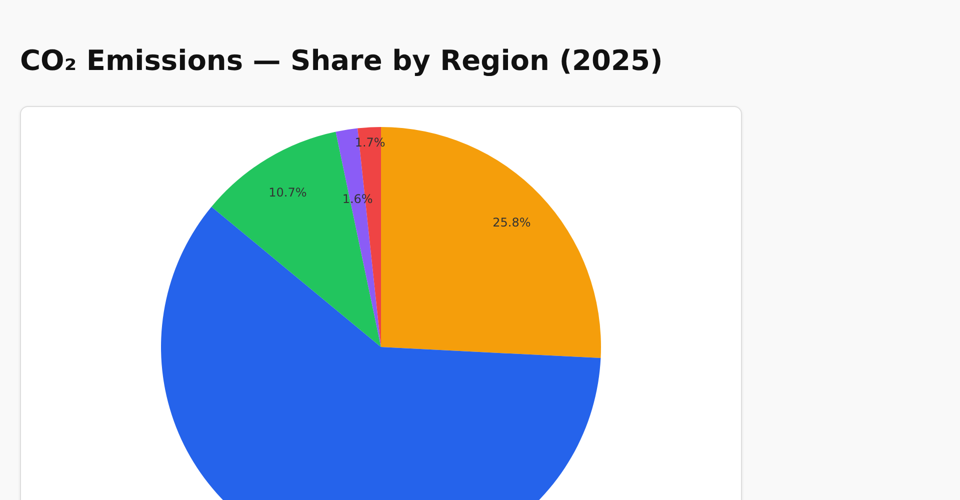 Image resolution: width=960 pixels, height=500 pixels. What do you see at coordinates (341, 60) in the screenshot?
I see `chart-title: CO₂ Emissions — Share by Region (2025)` at bounding box center [341, 60].